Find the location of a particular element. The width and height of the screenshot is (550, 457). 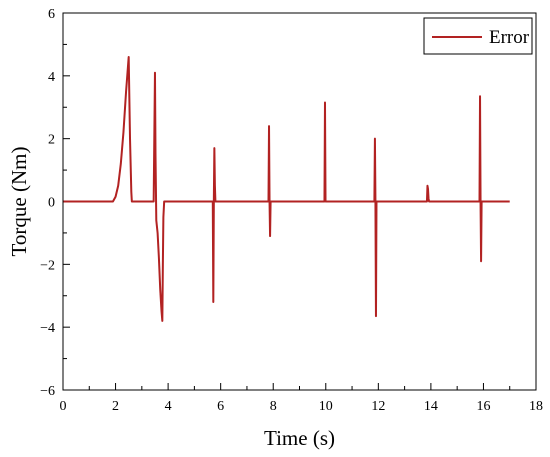

y-tick-label: 0 is located at coordinates (51, 203).